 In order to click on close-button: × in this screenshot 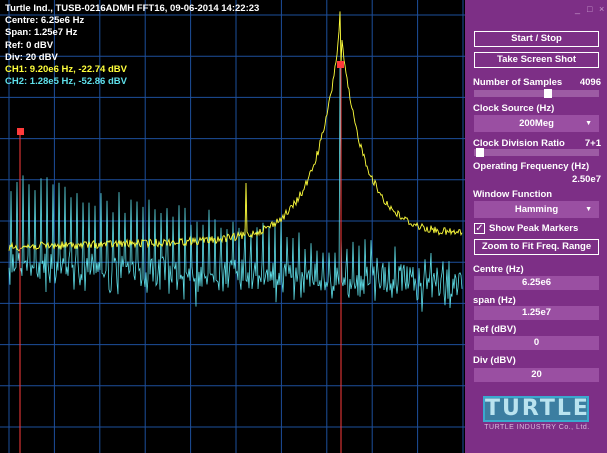, I will do `click(602, 9)`.